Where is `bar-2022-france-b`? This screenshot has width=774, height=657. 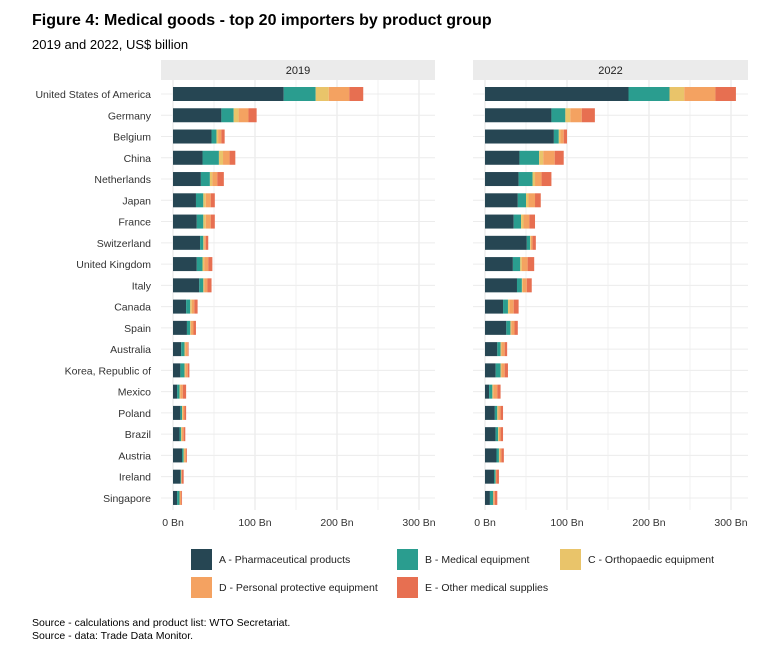
bar-2022-france-b is located at coordinates (517, 221).